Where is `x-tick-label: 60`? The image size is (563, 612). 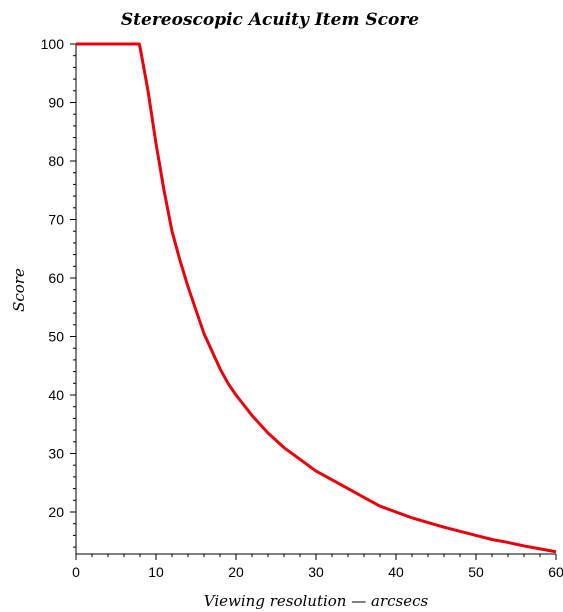
x-tick-label: 60 is located at coordinates (555, 572).